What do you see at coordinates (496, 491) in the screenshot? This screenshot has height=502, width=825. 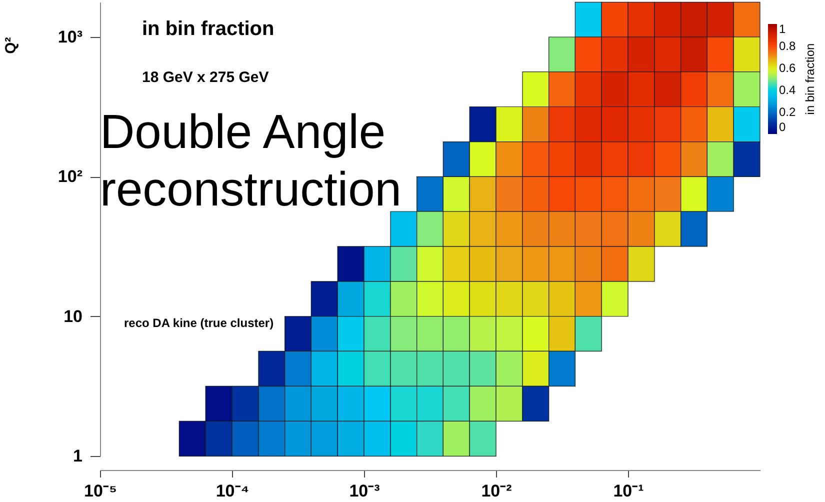 I see `x-tick-label: 10⁻²` at bounding box center [496, 491].